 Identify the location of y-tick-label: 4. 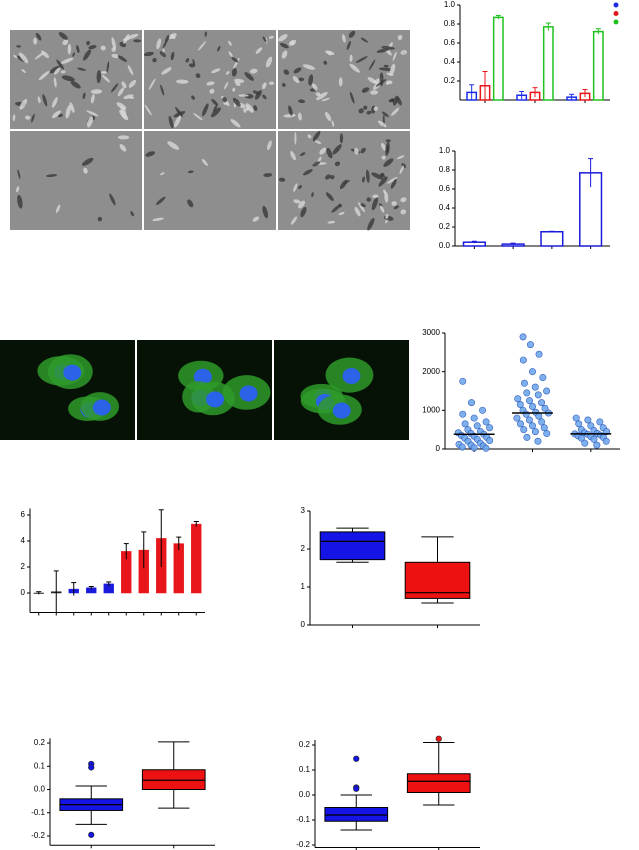
(23, 540).